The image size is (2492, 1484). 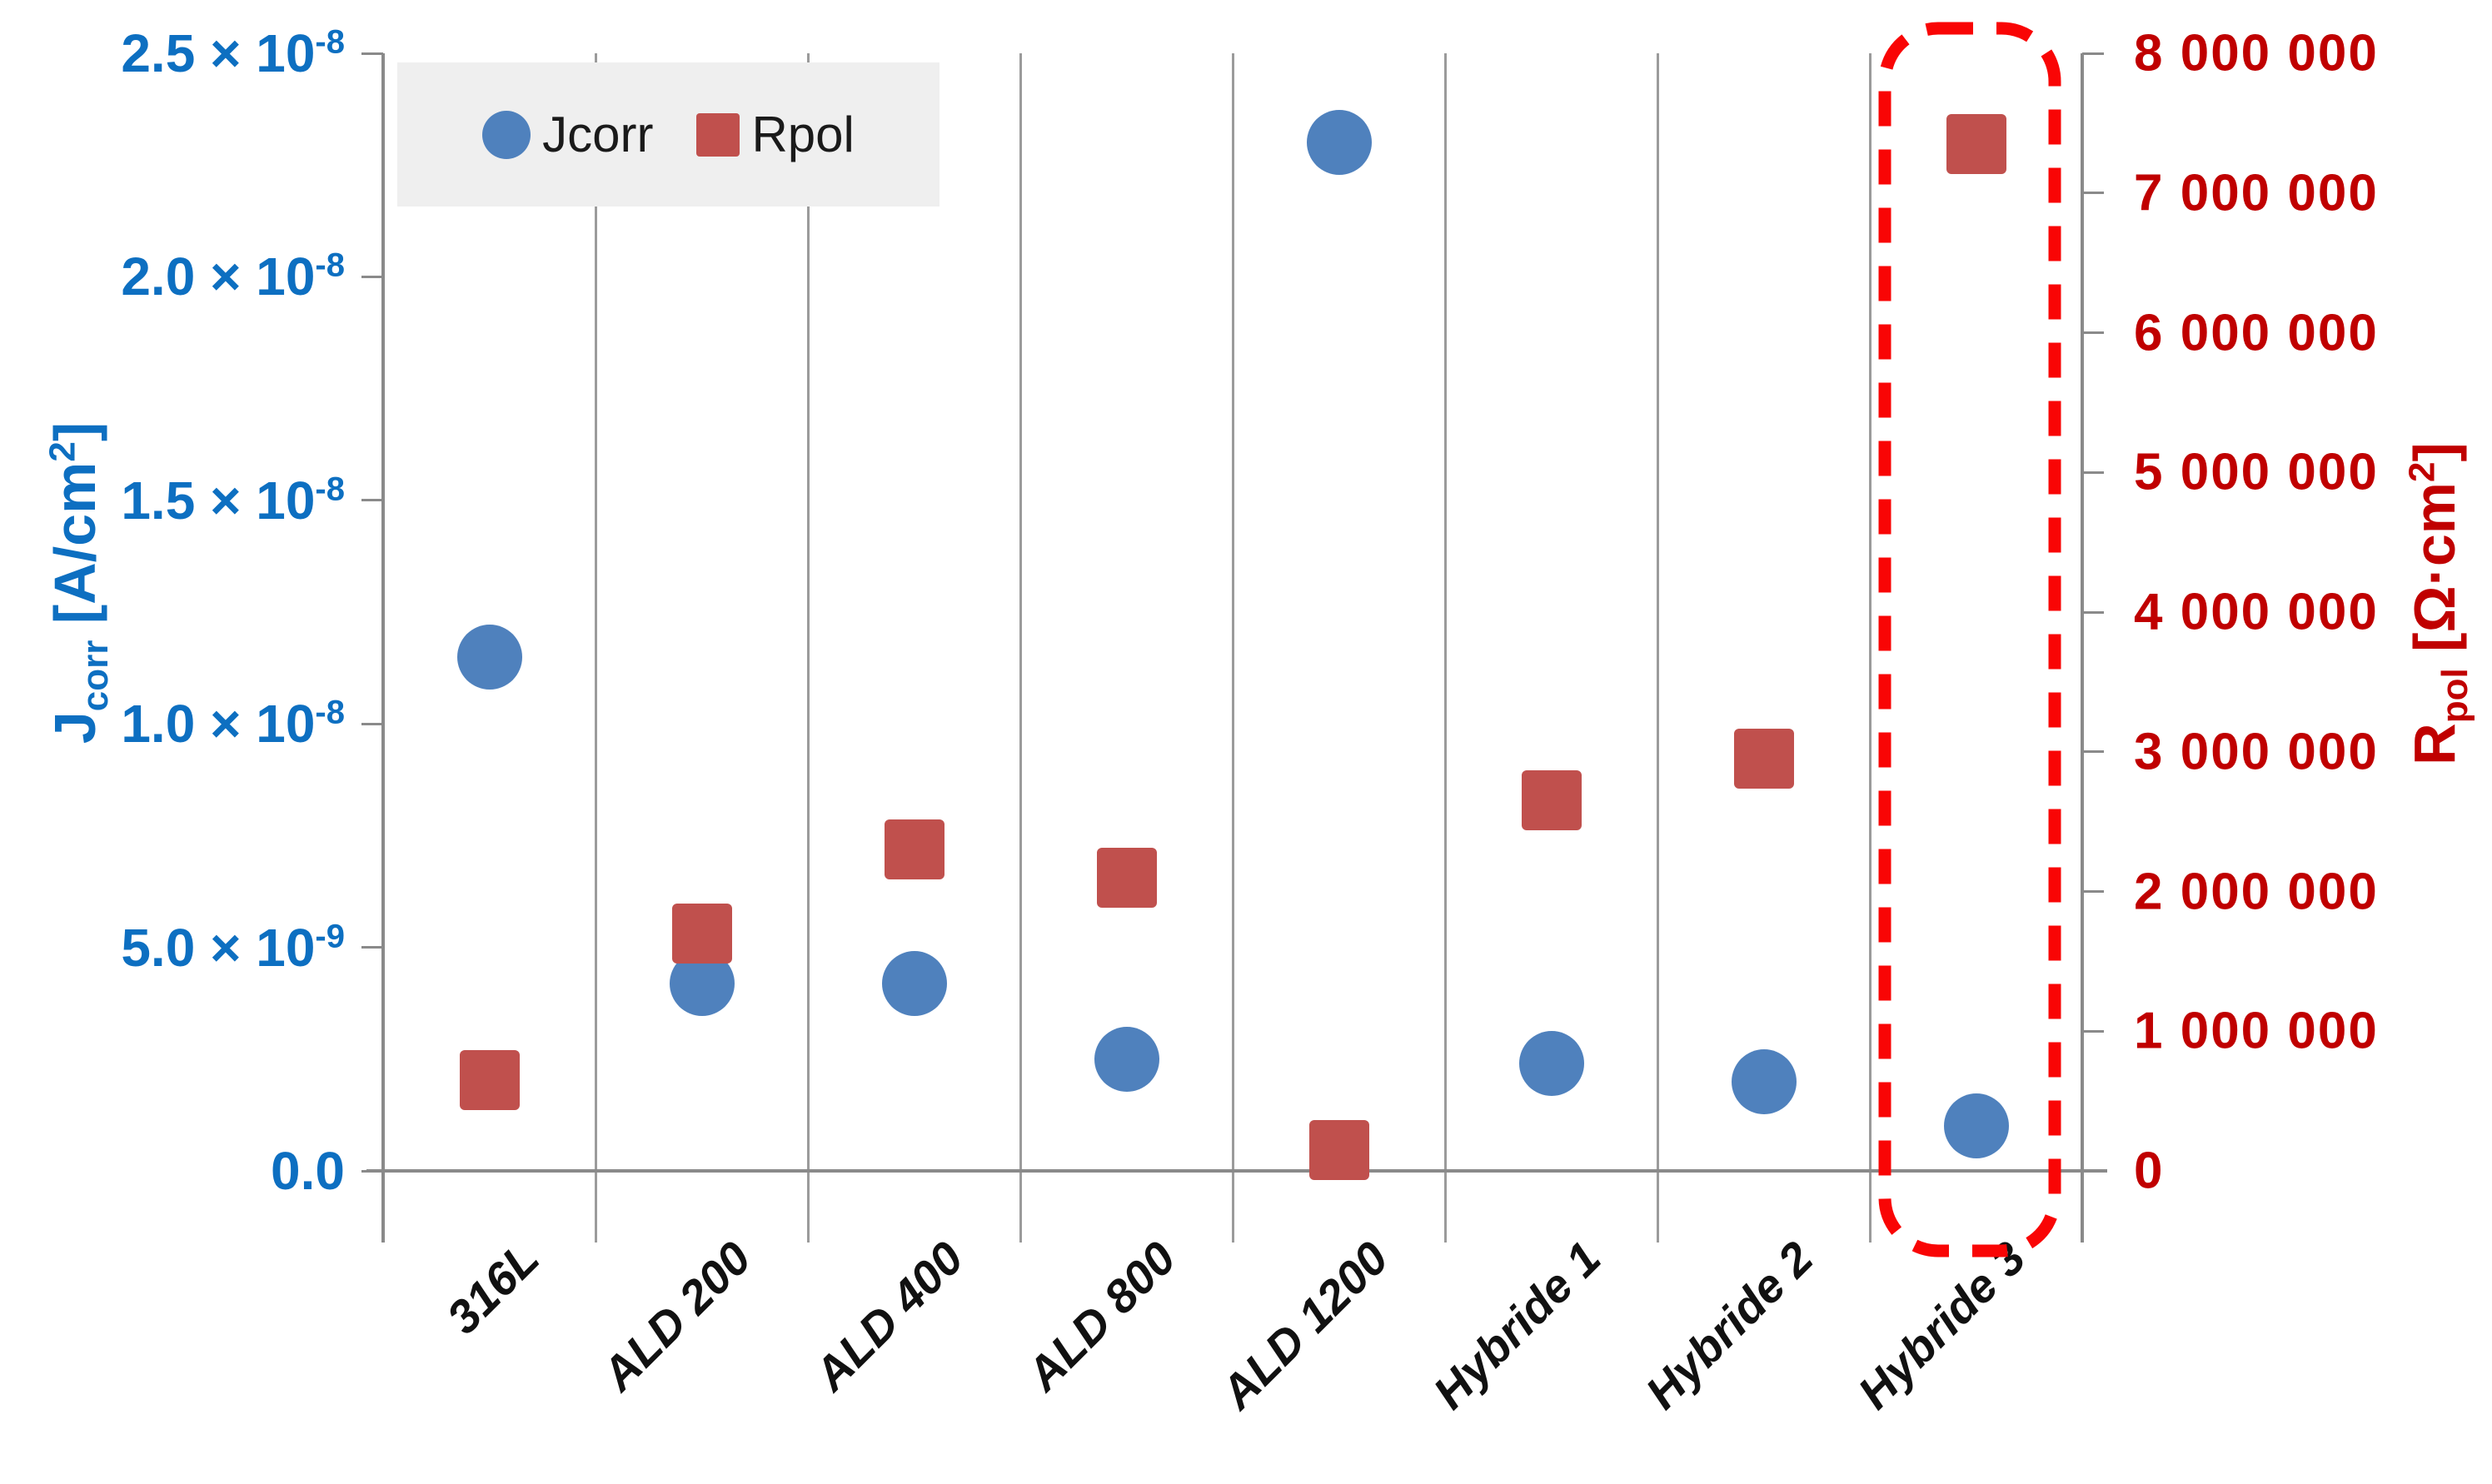 I want to click on right-axis-tick-label: 5 000 000, so click(x=2256, y=472).